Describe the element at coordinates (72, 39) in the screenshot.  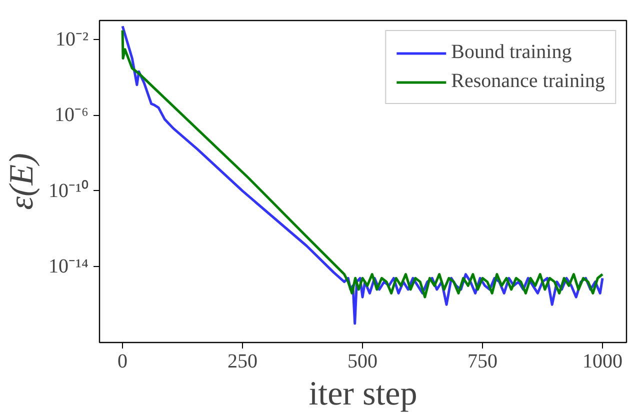
I see `y-tick-label: 10⁻²` at that location.